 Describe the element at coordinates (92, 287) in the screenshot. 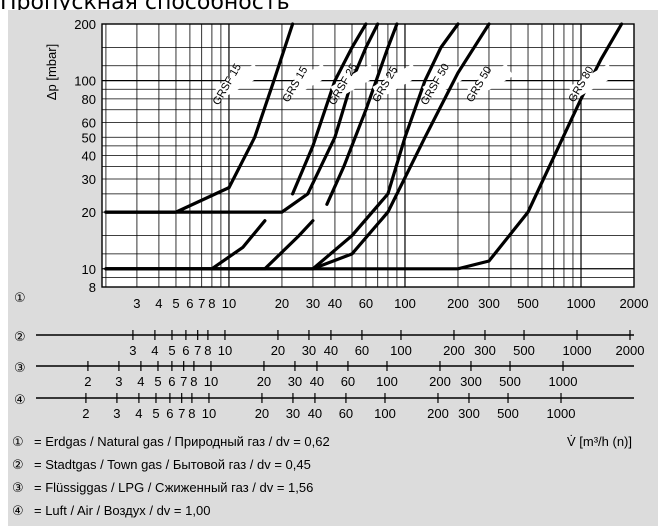

I see `y-tick-label: 8` at that location.